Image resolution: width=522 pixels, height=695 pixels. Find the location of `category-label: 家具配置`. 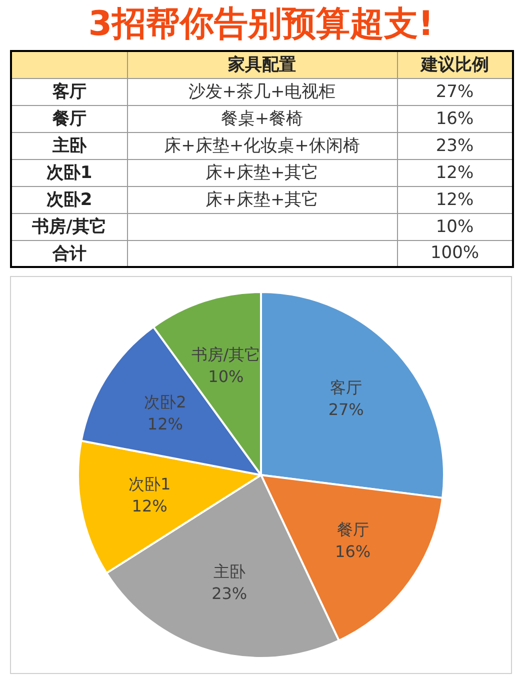

category-label: 家具配置 is located at coordinates (262, 64).